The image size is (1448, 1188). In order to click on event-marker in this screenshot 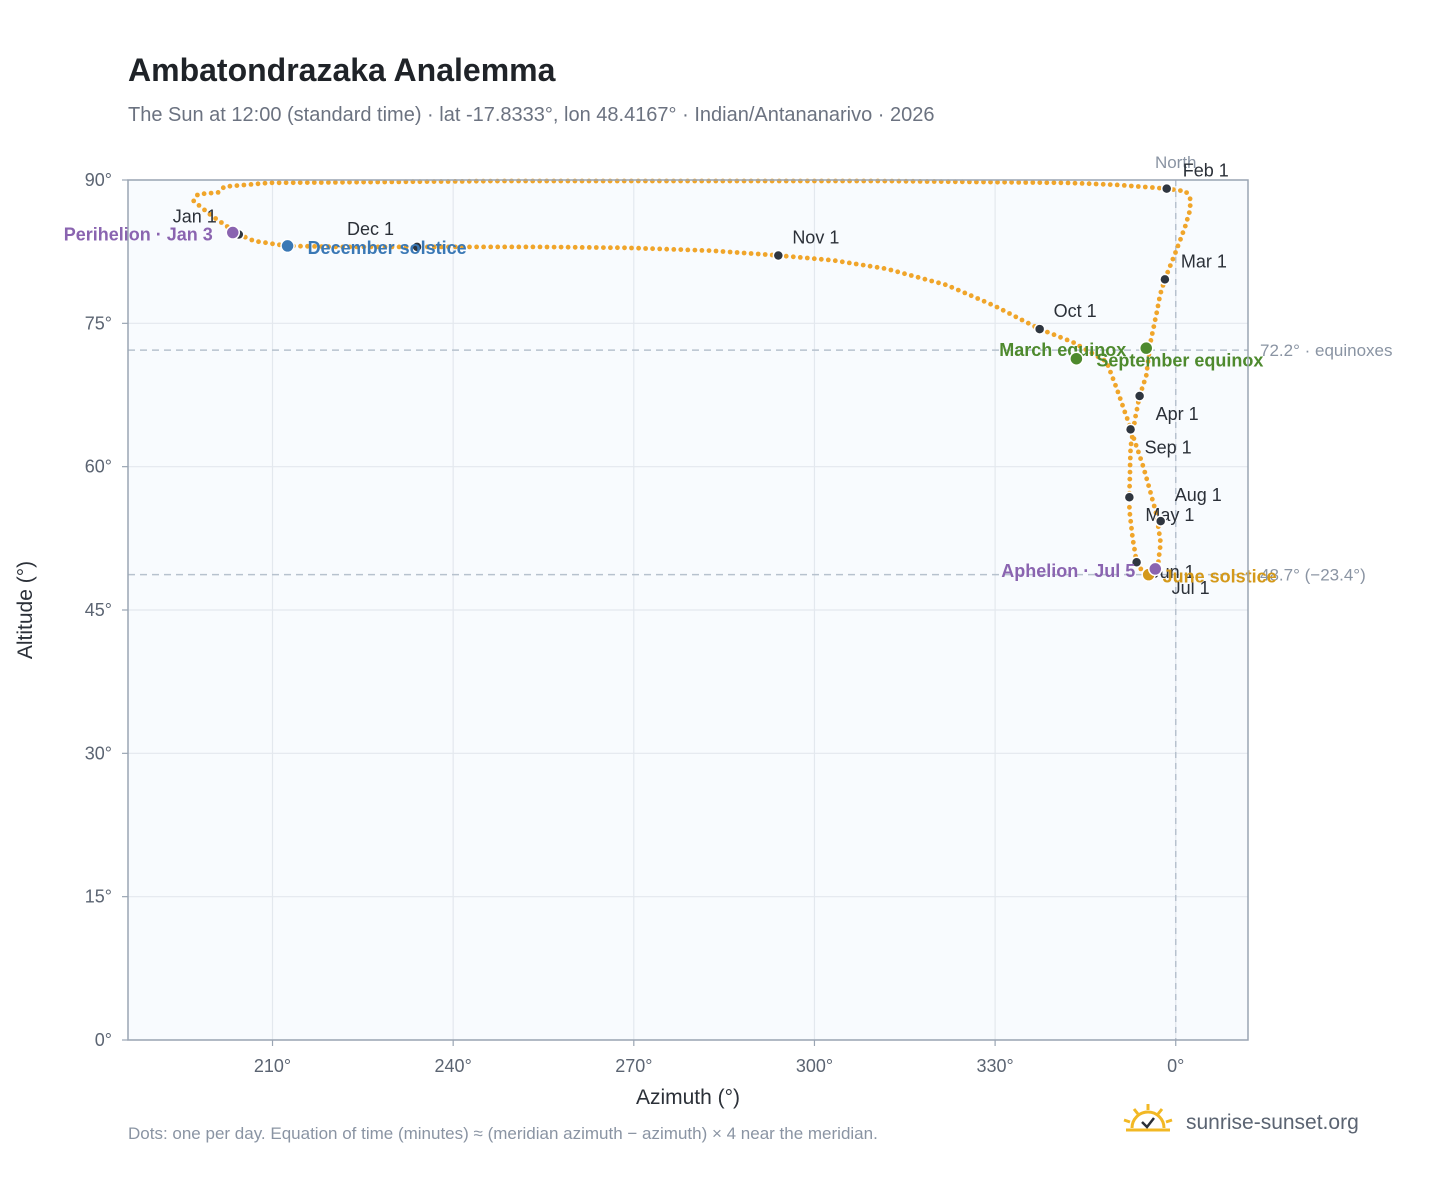, I will do `click(233, 232)`.